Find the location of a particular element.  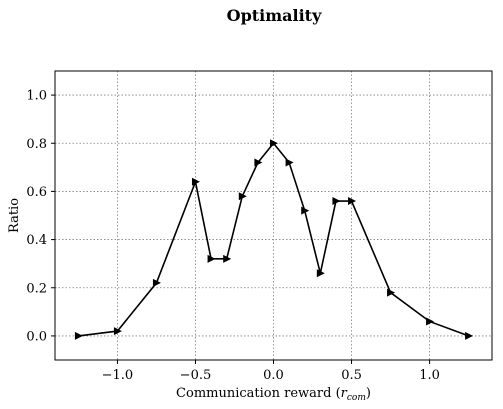

x-axis-label-close: ) is located at coordinates (368, 393).